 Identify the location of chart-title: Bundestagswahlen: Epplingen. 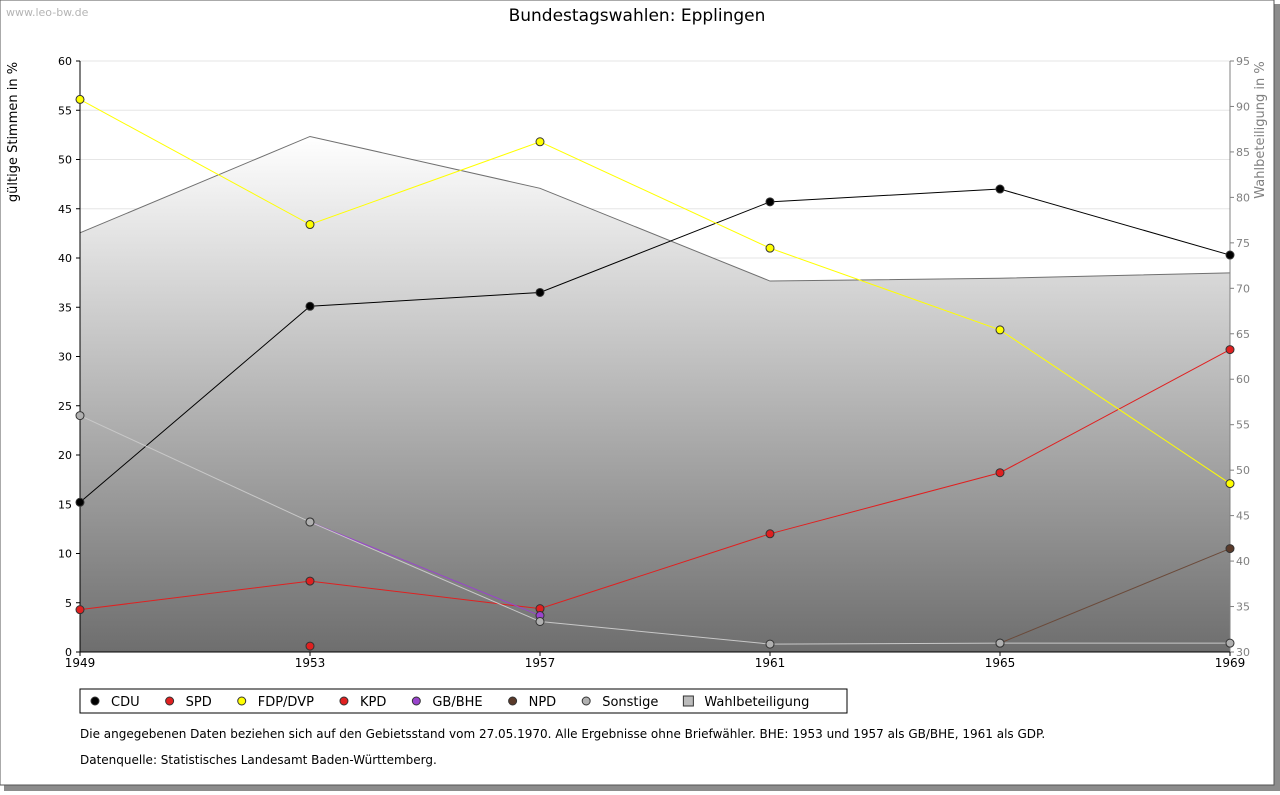
(637, 16).